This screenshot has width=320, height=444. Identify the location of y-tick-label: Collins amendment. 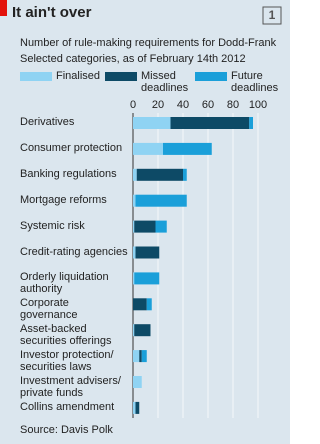
(67, 406).